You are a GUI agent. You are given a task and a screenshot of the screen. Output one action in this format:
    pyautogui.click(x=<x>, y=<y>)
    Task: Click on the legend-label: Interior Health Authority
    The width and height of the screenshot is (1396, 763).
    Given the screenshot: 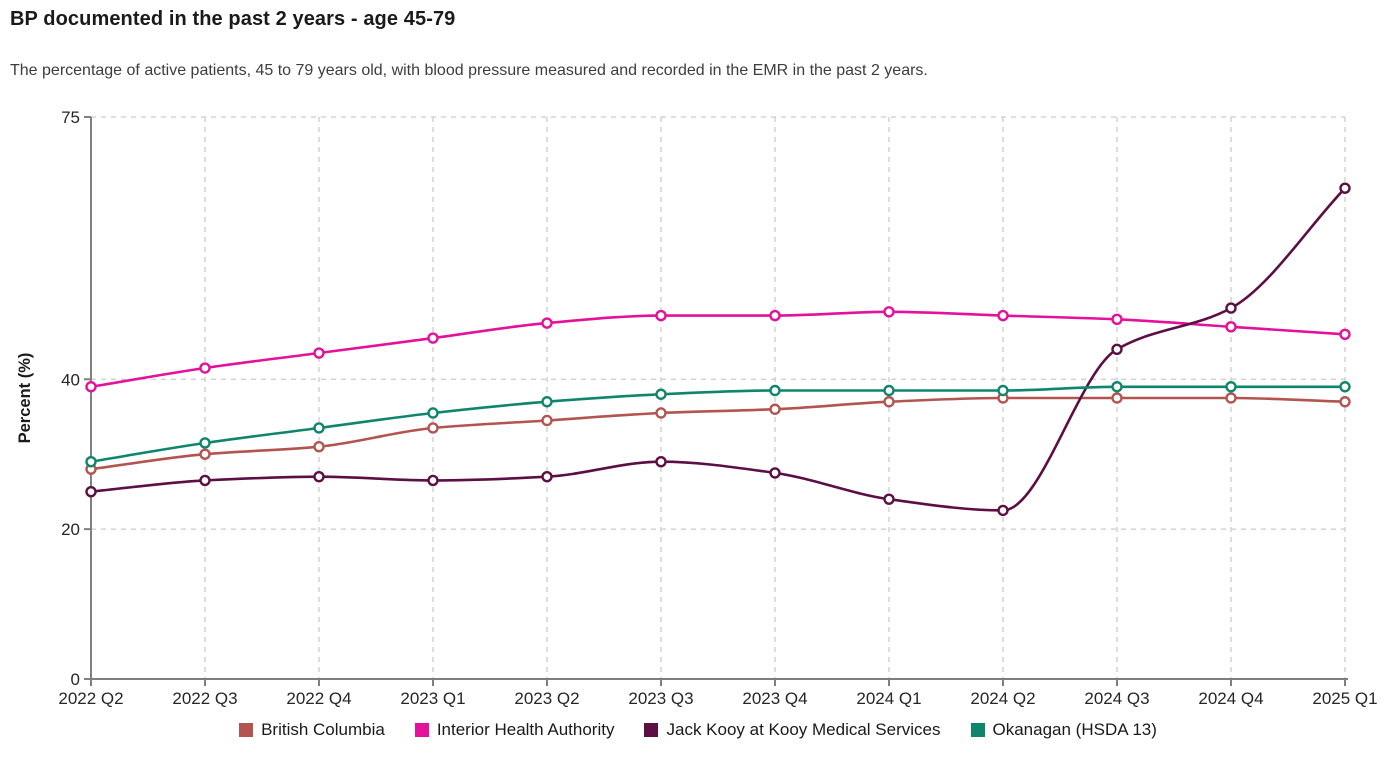 What is the action you would take?
    pyautogui.click(x=525, y=729)
    